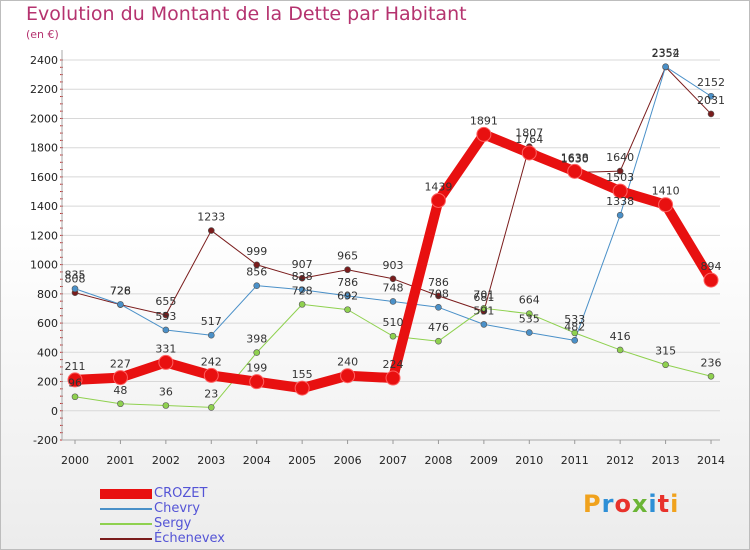  What do you see at coordinates (484, 460) in the screenshot?
I see `x-tick-label: 2009` at bounding box center [484, 460].